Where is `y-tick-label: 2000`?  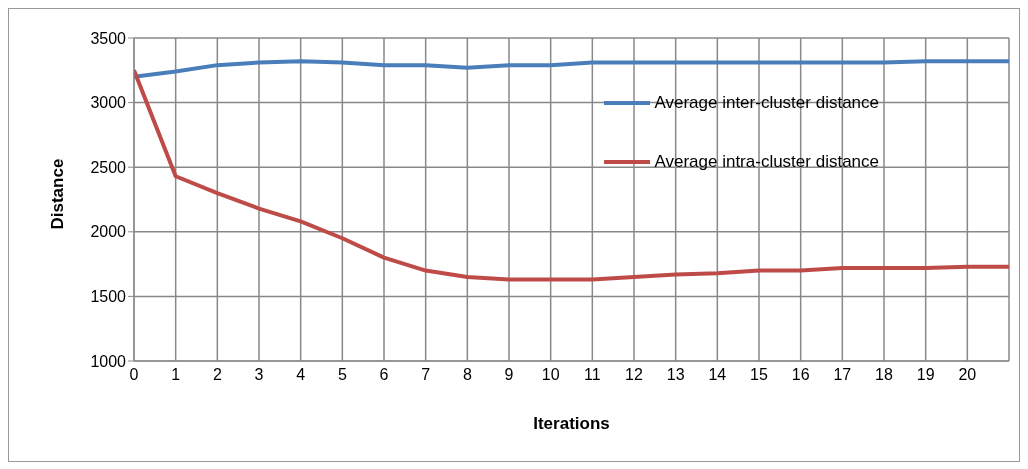 y-tick-label: 2000 is located at coordinates (108, 232).